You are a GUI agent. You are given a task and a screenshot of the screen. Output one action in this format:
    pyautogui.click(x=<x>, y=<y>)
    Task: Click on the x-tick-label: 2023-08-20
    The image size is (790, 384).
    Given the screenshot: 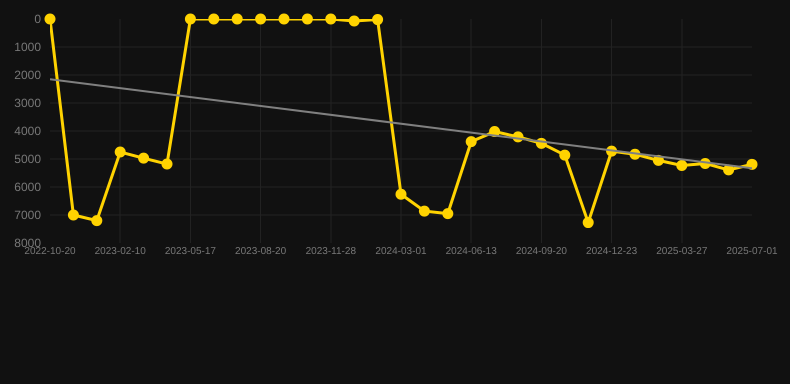 What is the action you would take?
    pyautogui.click(x=261, y=251)
    